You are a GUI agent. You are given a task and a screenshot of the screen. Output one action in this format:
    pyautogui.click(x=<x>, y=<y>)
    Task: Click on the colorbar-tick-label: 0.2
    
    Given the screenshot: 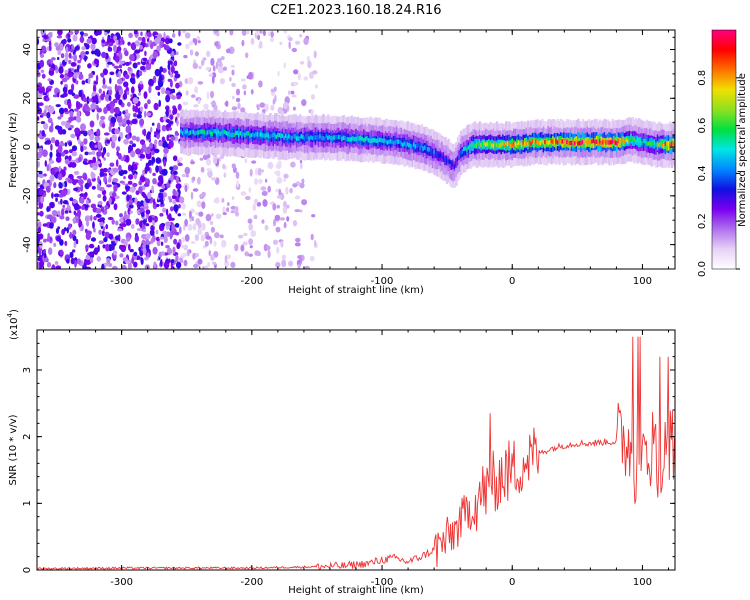 What is the action you would take?
    pyautogui.click(x=702, y=221)
    